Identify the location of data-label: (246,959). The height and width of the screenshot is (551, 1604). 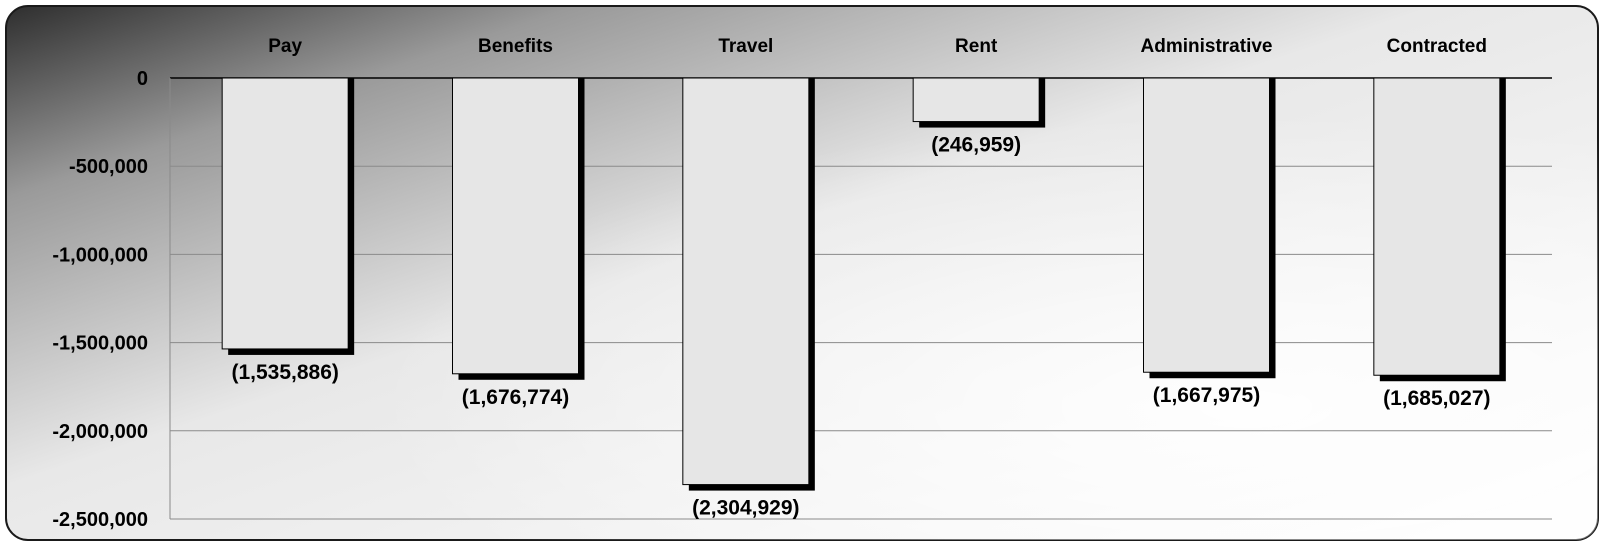
(976, 145).